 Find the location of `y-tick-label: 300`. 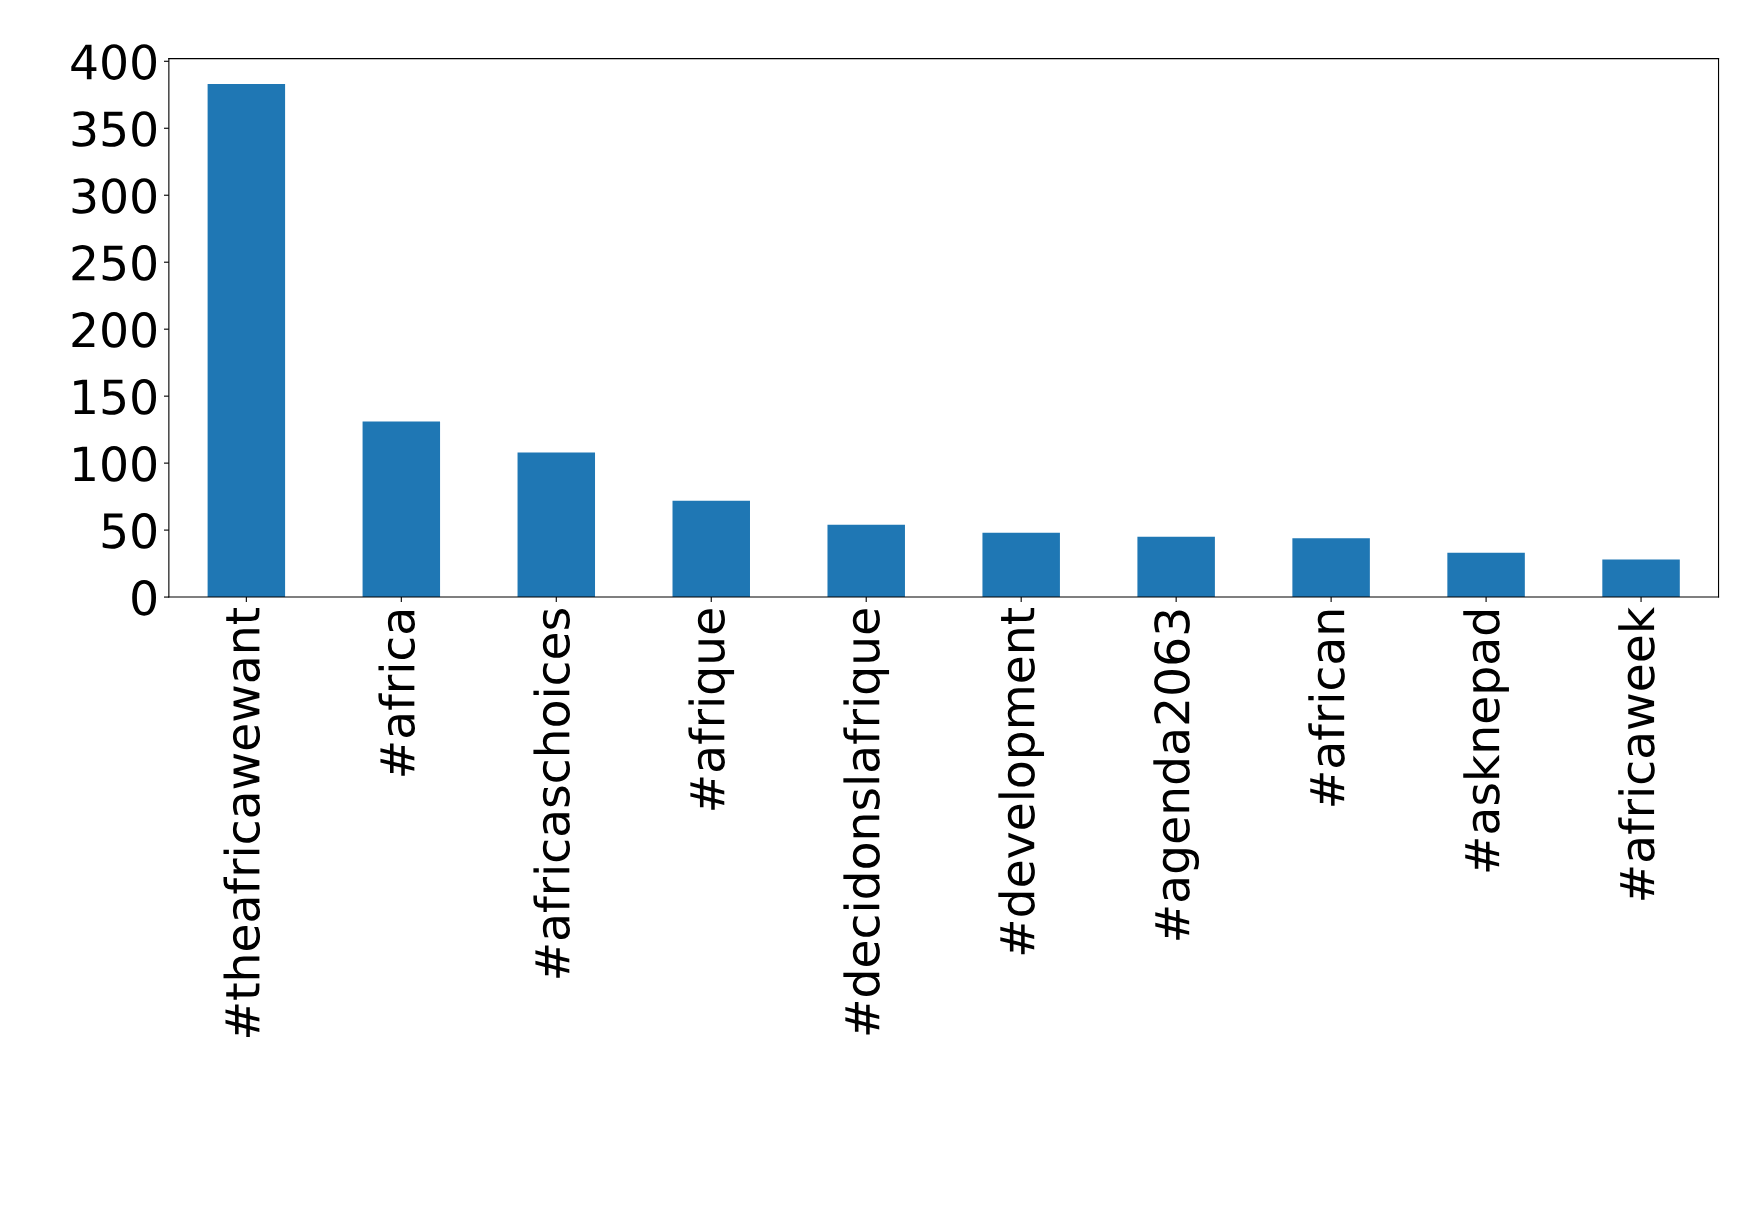

y-tick-label: 300 is located at coordinates (114, 196).